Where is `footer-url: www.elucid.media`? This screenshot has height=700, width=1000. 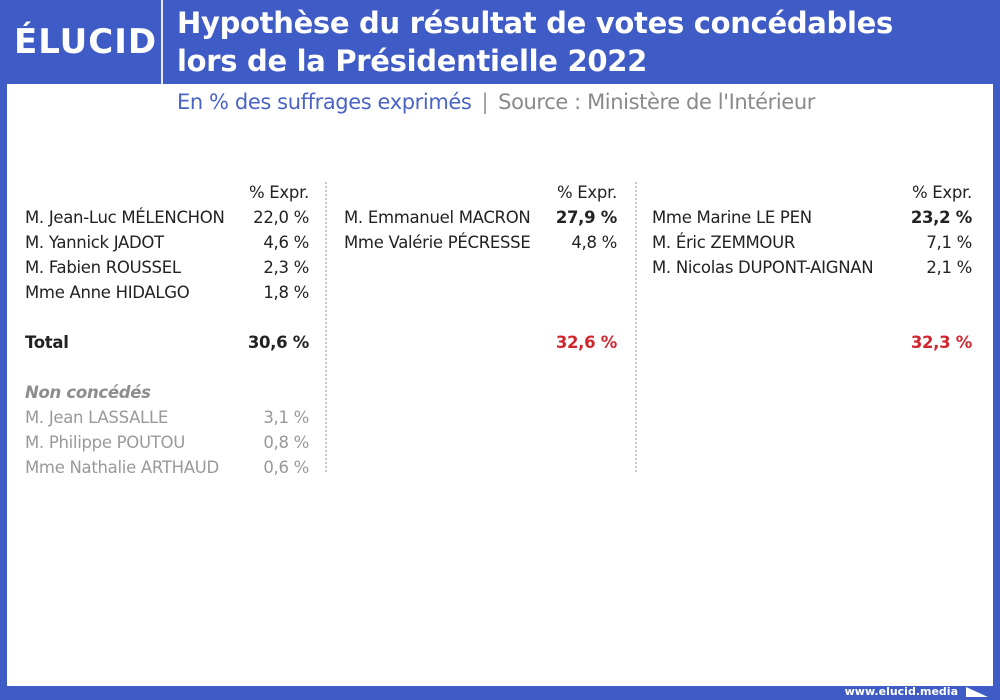
footer-url: www.elucid.media is located at coordinates (901, 691).